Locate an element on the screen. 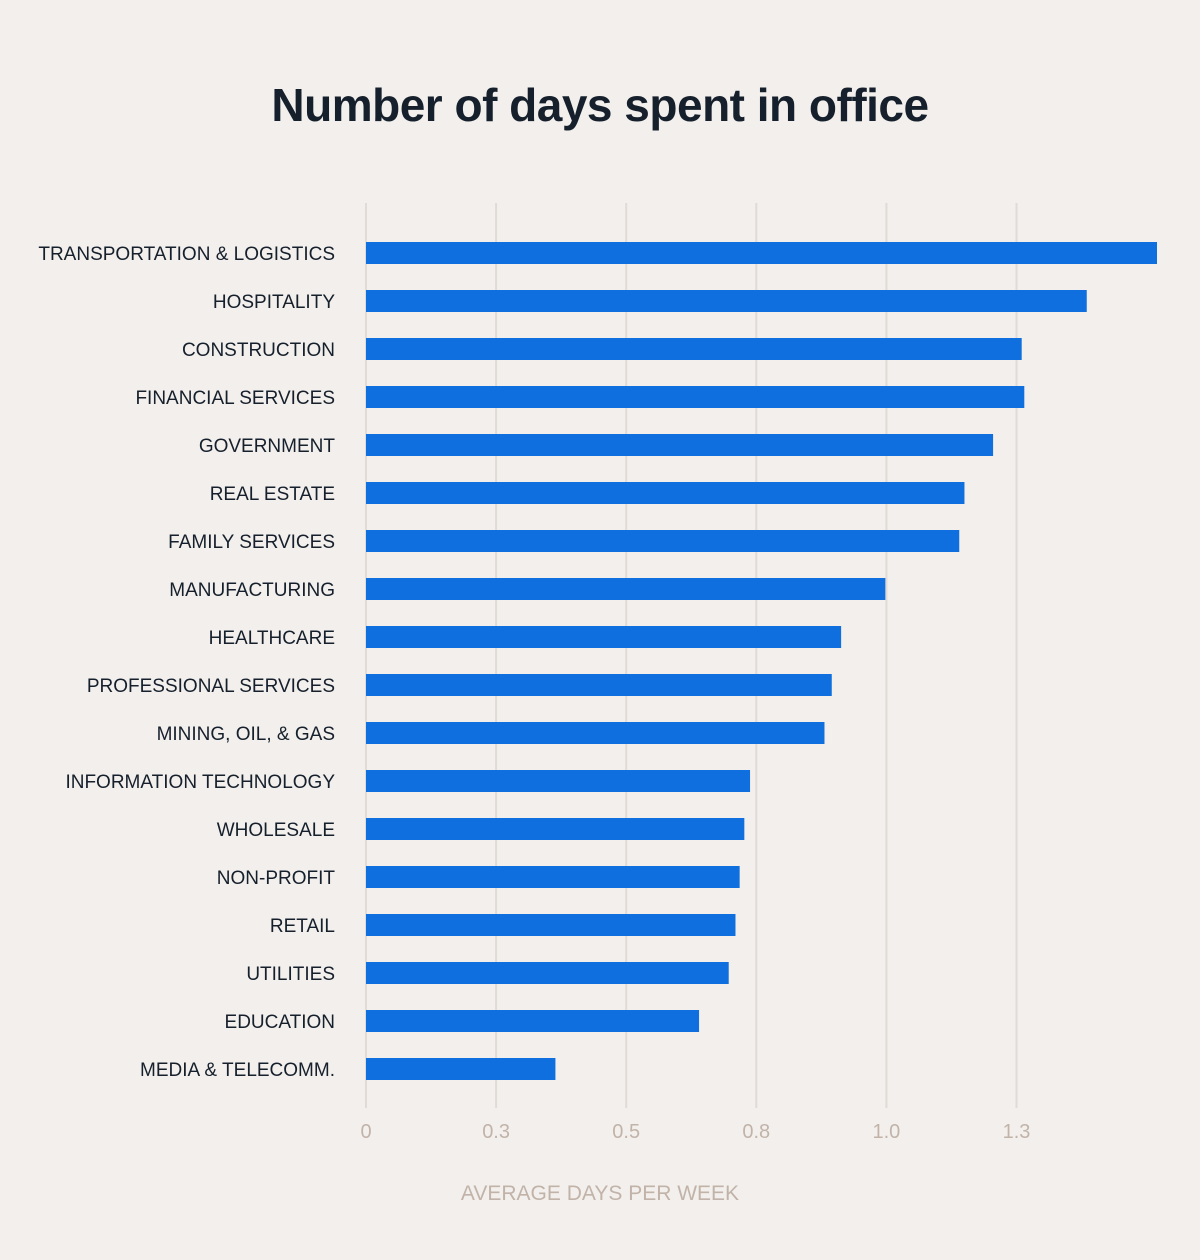 The width and height of the screenshot is (1200, 1260). category-label: HOSPITALITY is located at coordinates (274, 302).